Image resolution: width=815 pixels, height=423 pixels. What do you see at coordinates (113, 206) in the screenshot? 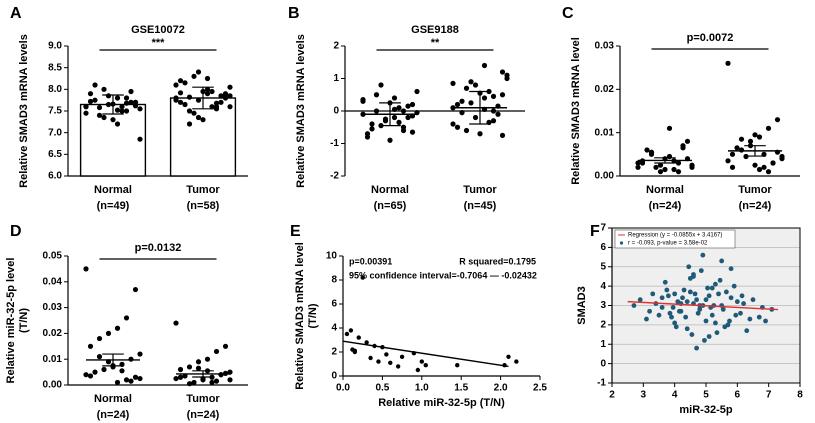
I see `x-tick-note: (n=49)` at bounding box center [113, 206].